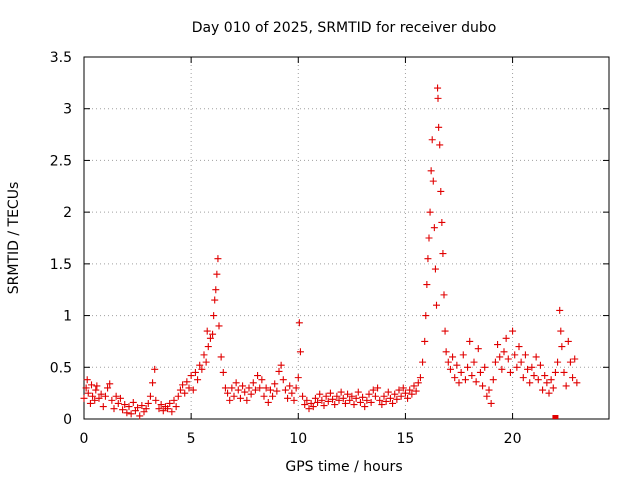 The width and height of the screenshot is (640, 480). What do you see at coordinates (67, 110) in the screenshot?
I see `y-tick-label: 3` at bounding box center [67, 110].